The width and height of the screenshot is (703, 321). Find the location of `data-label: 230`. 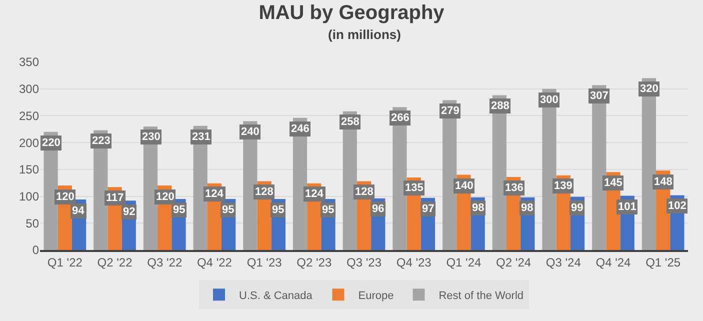

data-label: 230 is located at coordinates (151, 137).